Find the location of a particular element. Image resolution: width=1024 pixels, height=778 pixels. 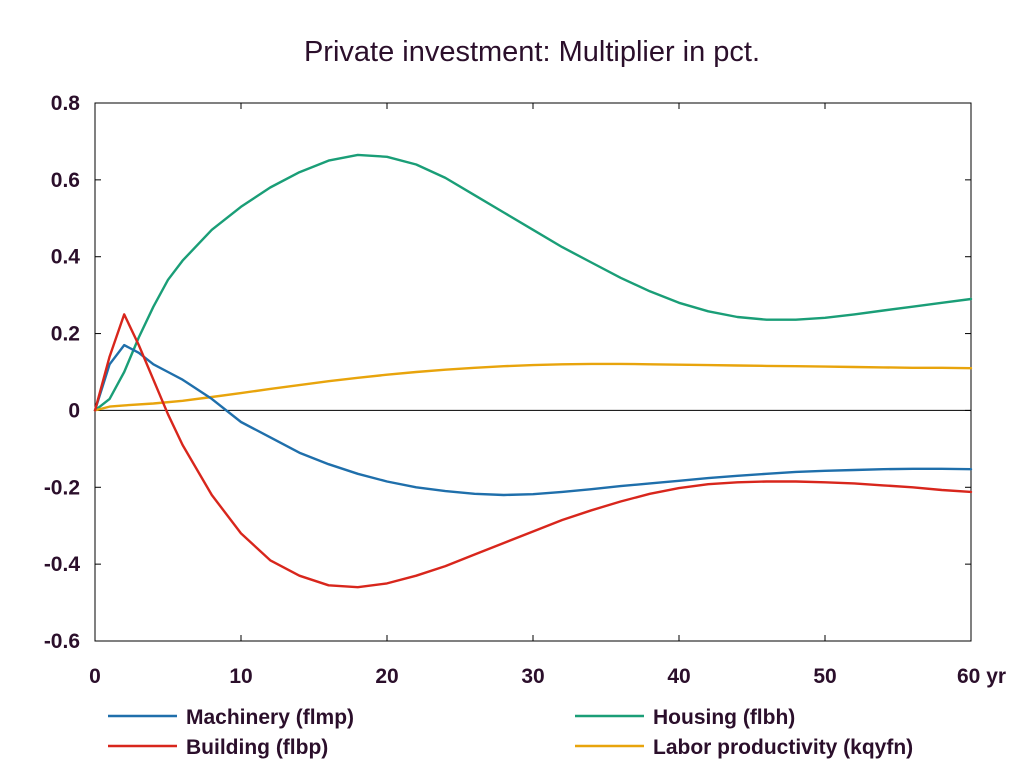

x-tick-label: 40 is located at coordinates (678, 676).